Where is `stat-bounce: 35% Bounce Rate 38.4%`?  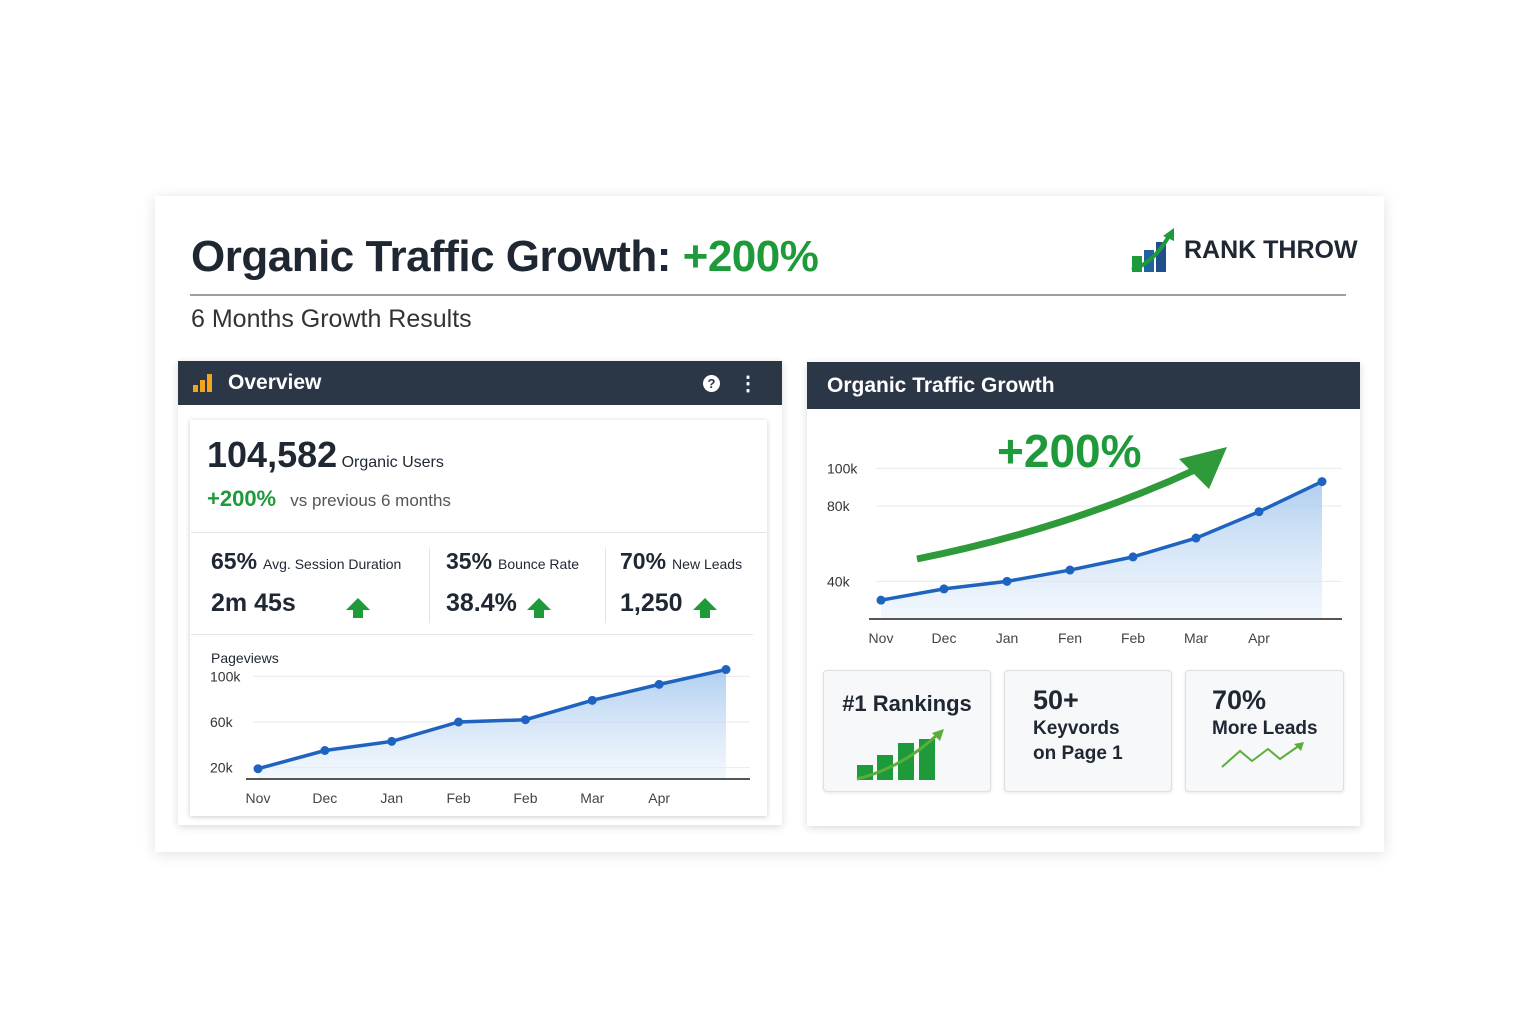 stat-bounce: 35% Bounce Rate 38.4% is located at coordinates (512, 583).